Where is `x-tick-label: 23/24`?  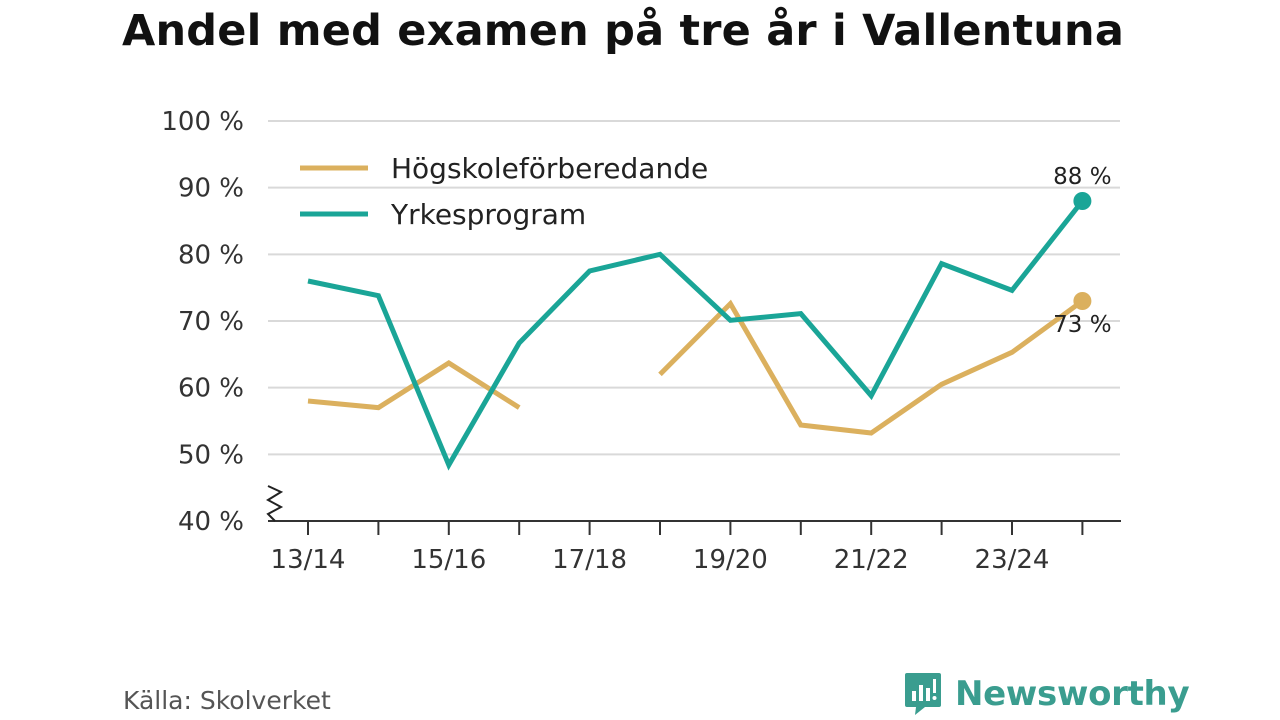 x-tick-label: 23/24 is located at coordinates (1012, 560).